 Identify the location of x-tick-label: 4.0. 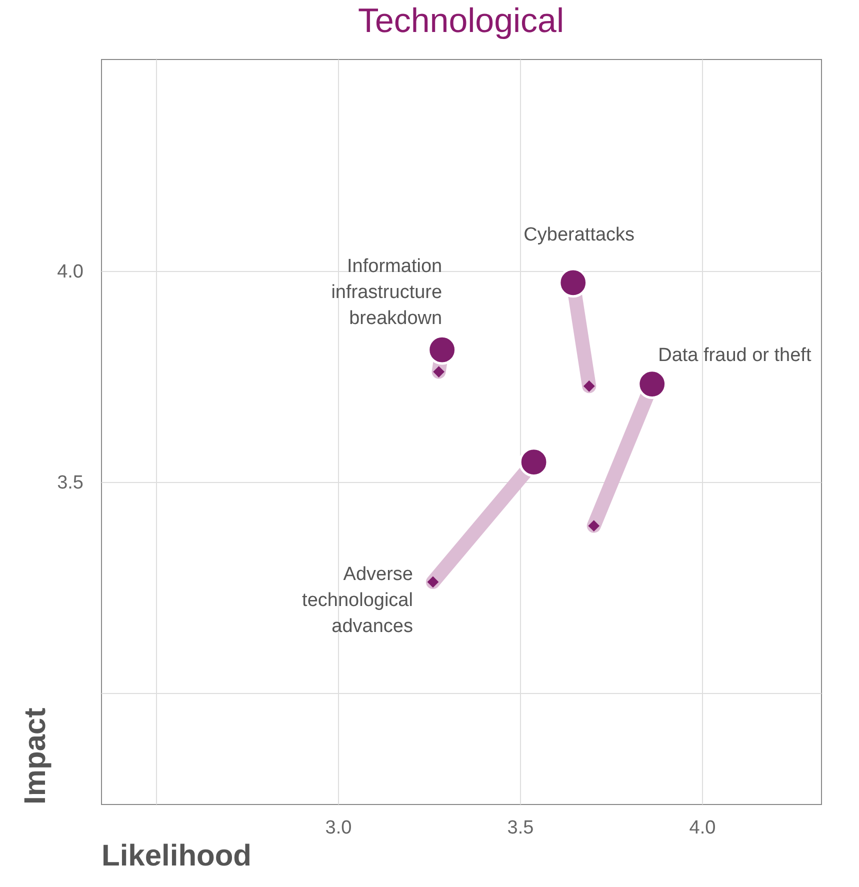
(702, 828).